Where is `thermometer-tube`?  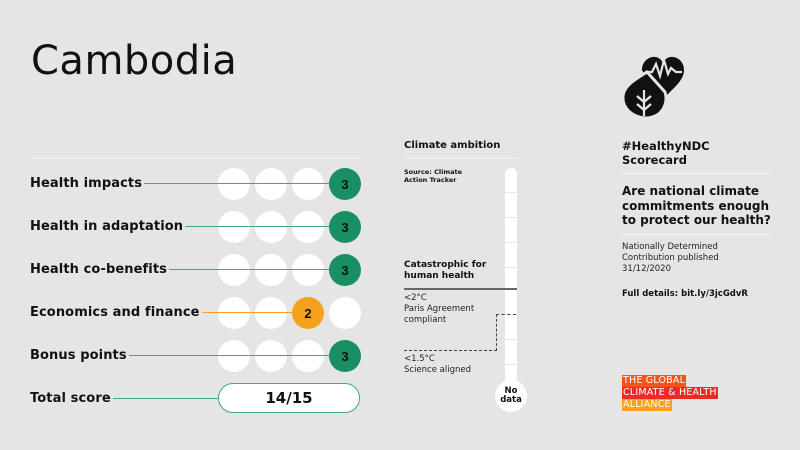 thermometer-tube is located at coordinates (511, 280).